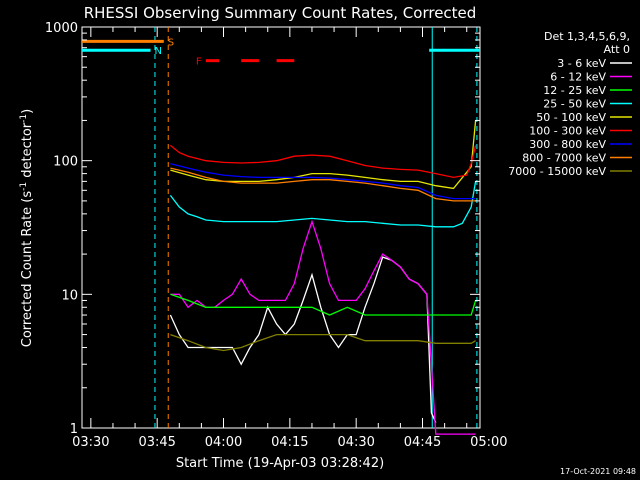 The height and width of the screenshot is (480, 640). What do you see at coordinates (27, 152) in the screenshot?
I see `y-axis-label-part: detector` at bounding box center [27, 152].